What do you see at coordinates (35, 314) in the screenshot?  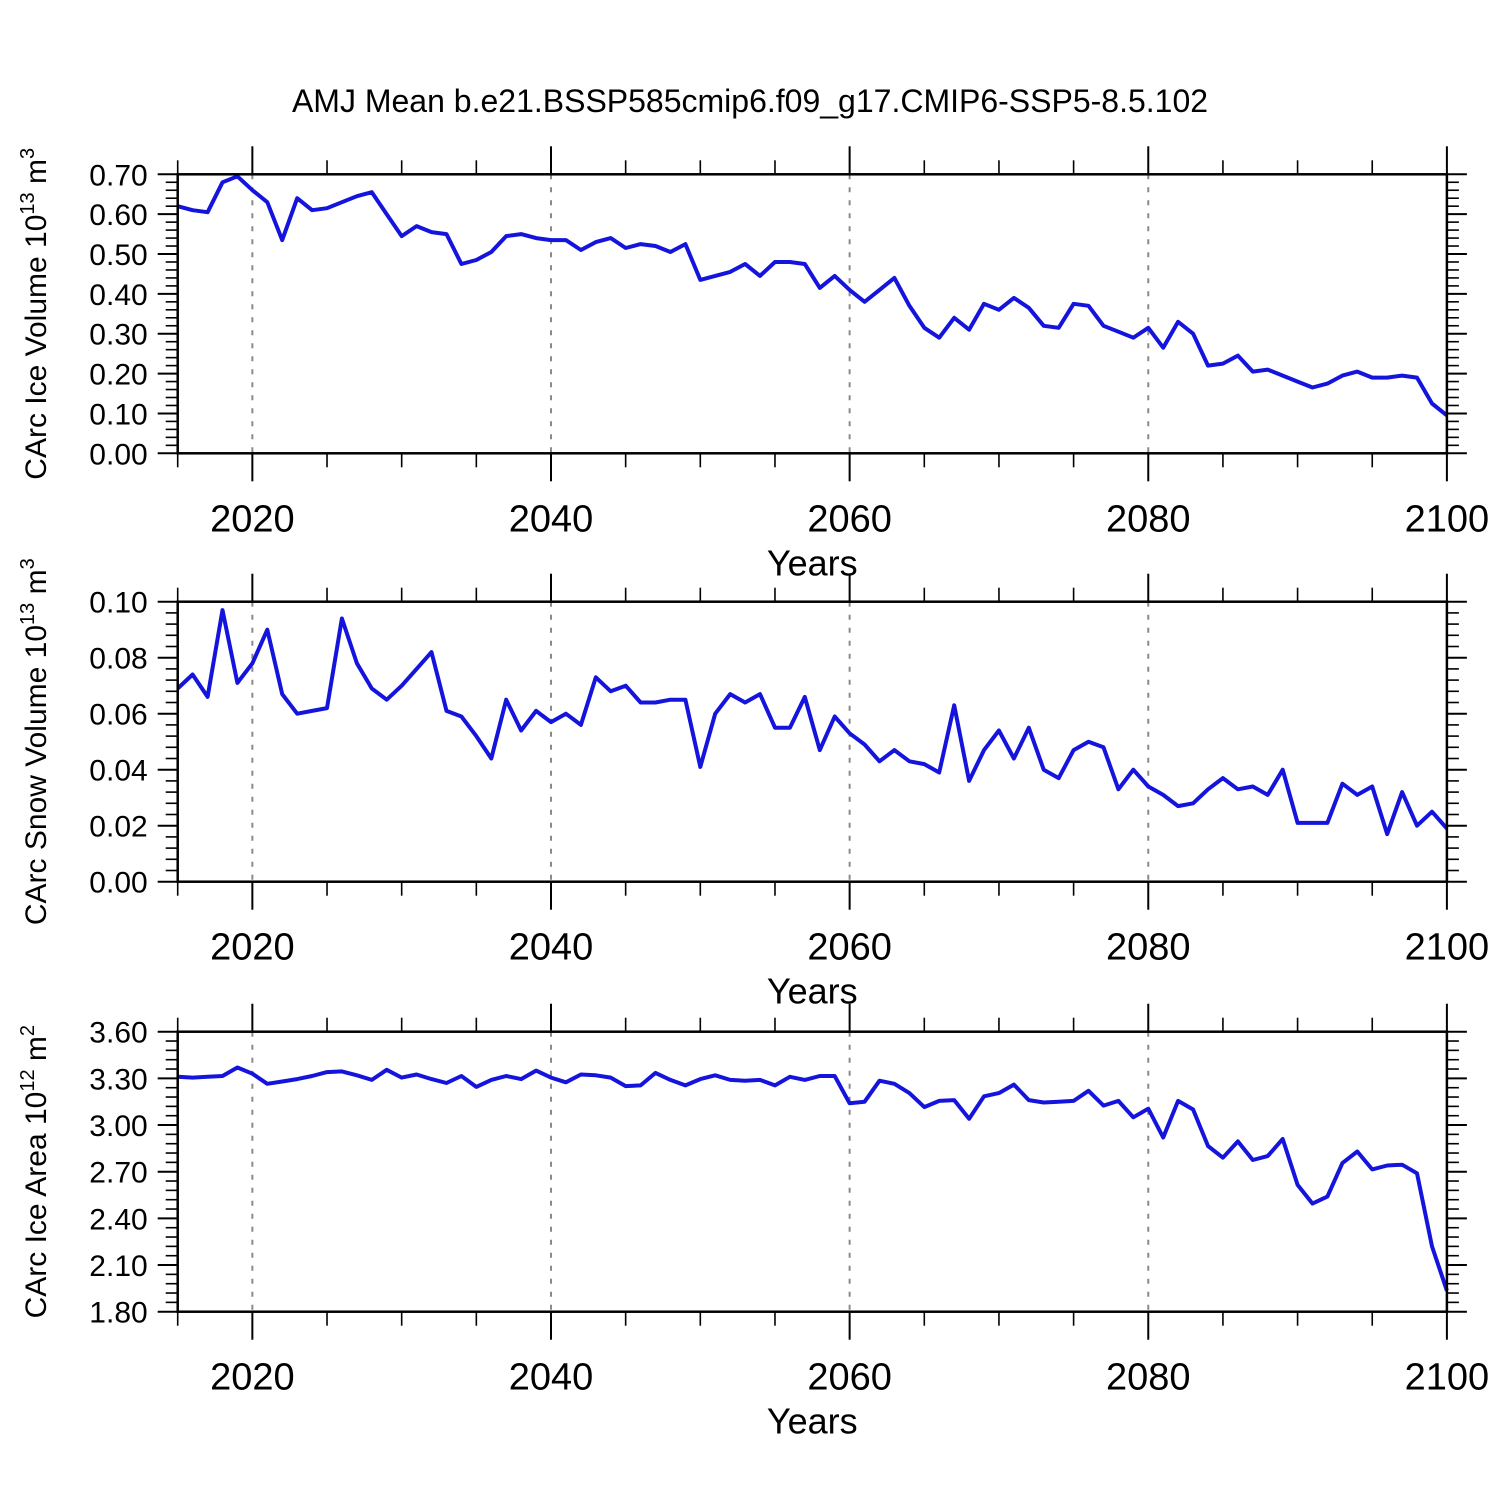 I see `y-axis-title: CArc Ice Volume 1013 m3` at bounding box center [35, 314].